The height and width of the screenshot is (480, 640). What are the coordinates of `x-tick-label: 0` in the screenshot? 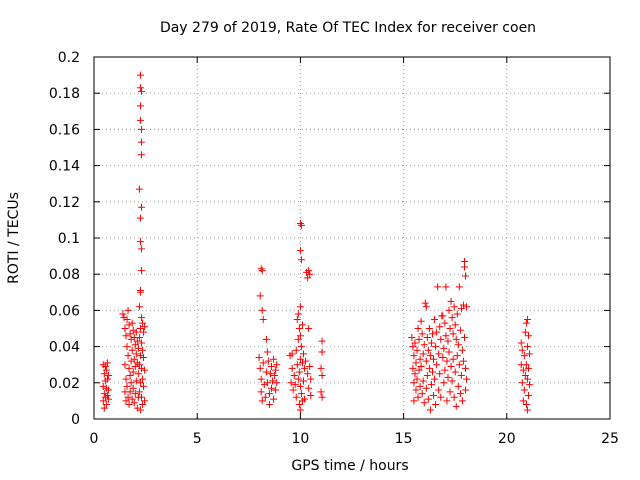 It's located at (94, 439).